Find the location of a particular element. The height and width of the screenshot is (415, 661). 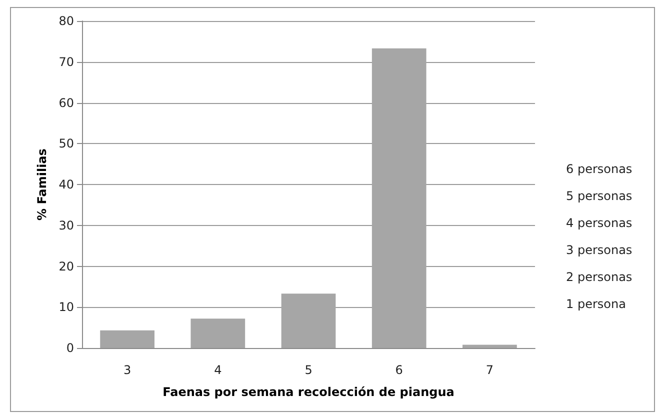

text: 6 personas is located at coordinates (599, 169).